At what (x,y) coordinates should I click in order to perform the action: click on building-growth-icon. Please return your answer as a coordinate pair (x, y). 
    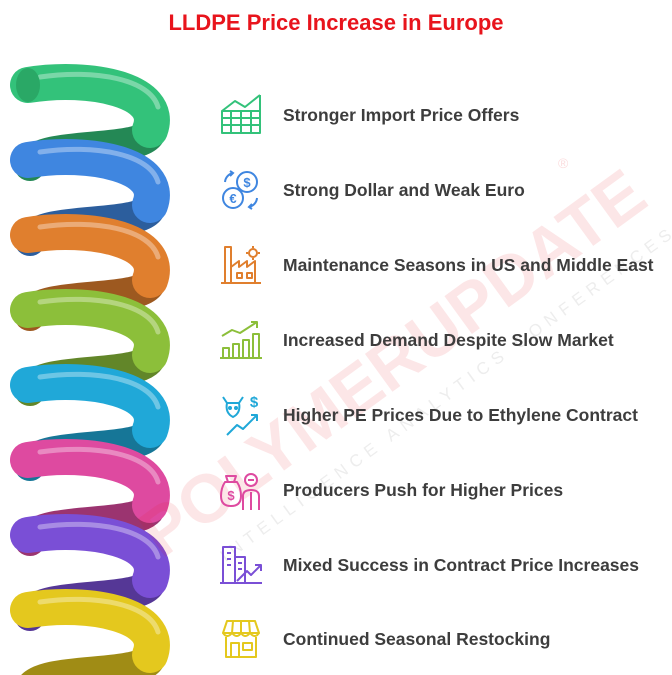
    Looking at the image, I should click on (241, 565).